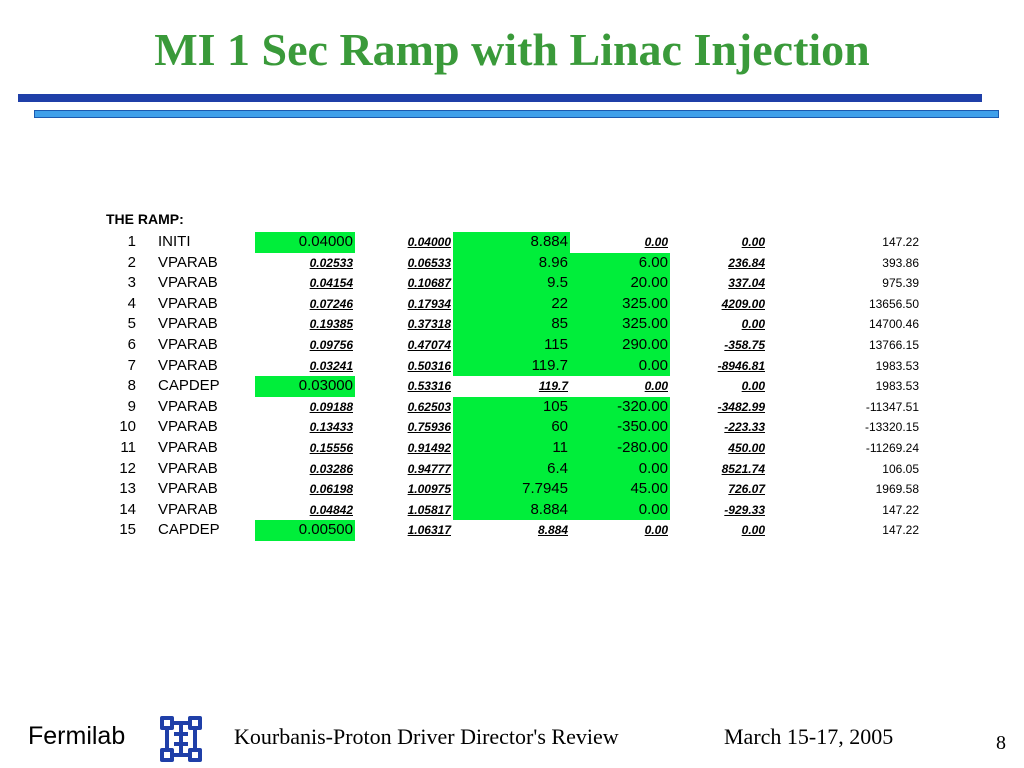 The width and height of the screenshot is (1024, 768). What do you see at coordinates (131, 324) in the screenshot?
I see `row-index: 5` at bounding box center [131, 324].